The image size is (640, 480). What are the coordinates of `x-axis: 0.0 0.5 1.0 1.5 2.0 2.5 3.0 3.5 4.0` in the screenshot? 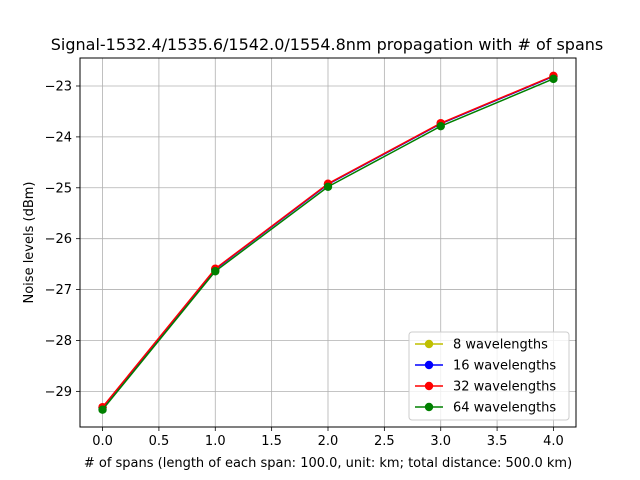 It's located at (328, 438).